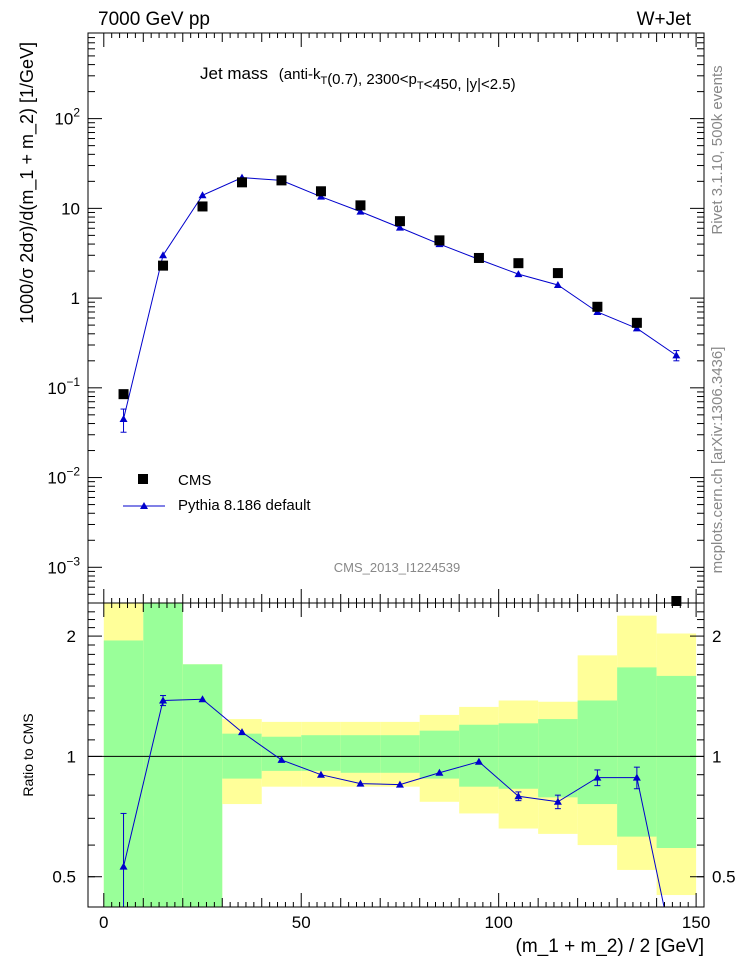  What do you see at coordinates (498, 922) in the screenshot?
I see `ratio-x-tick-label: 100` at bounding box center [498, 922].